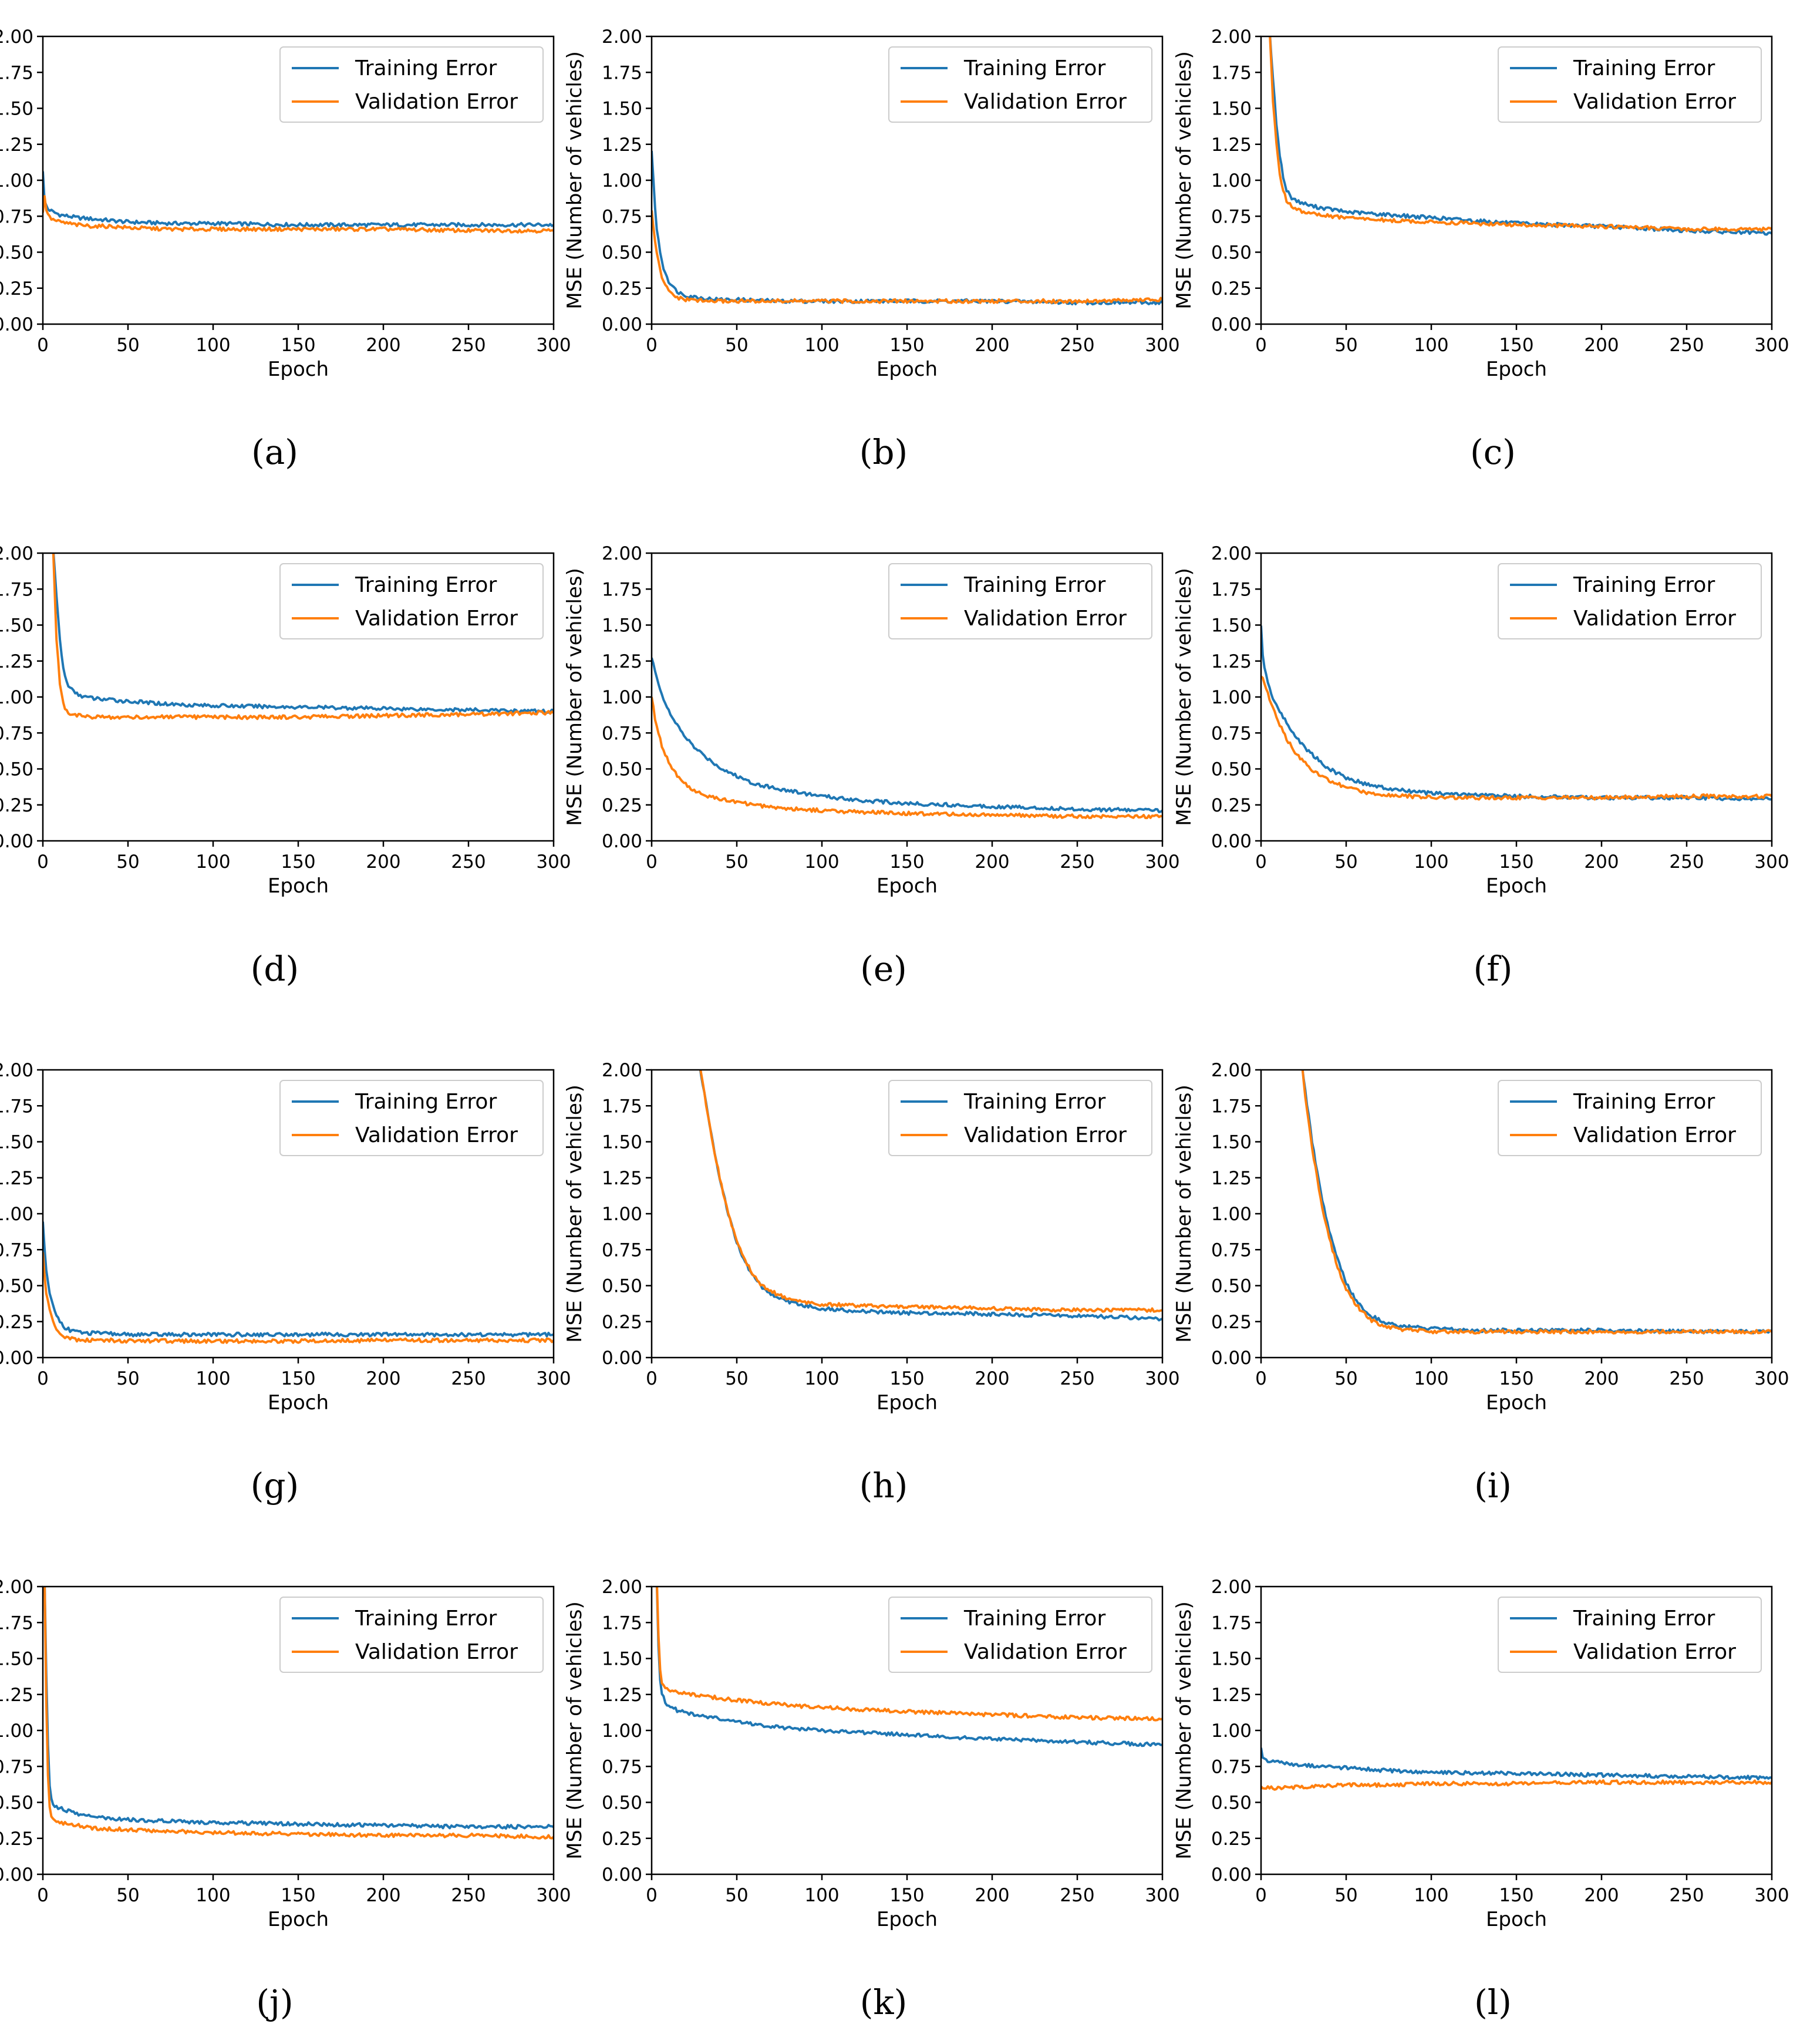 The image size is (1817, 2044). Describe the element at coordinates (883, 969) in the screenshot. I see `panel-caption: (e)` at that location.